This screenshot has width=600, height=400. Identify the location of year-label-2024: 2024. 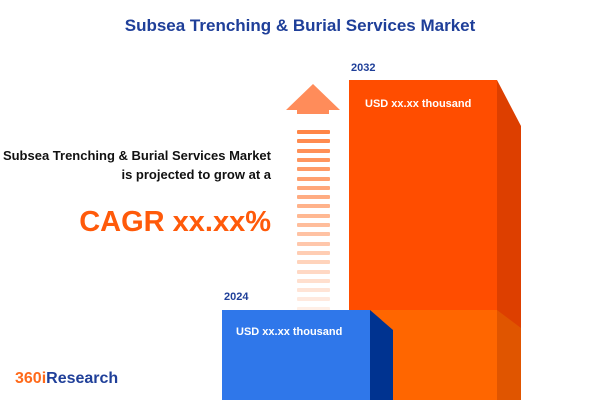
(236, 297).